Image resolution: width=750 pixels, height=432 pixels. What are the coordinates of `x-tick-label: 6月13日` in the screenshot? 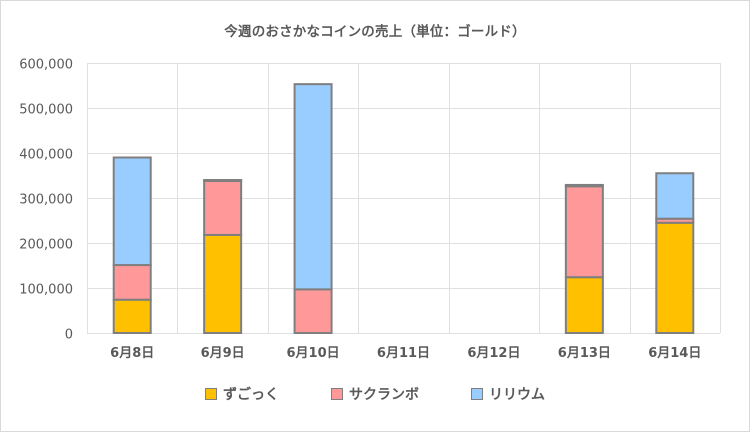 It's located at (584, 353).